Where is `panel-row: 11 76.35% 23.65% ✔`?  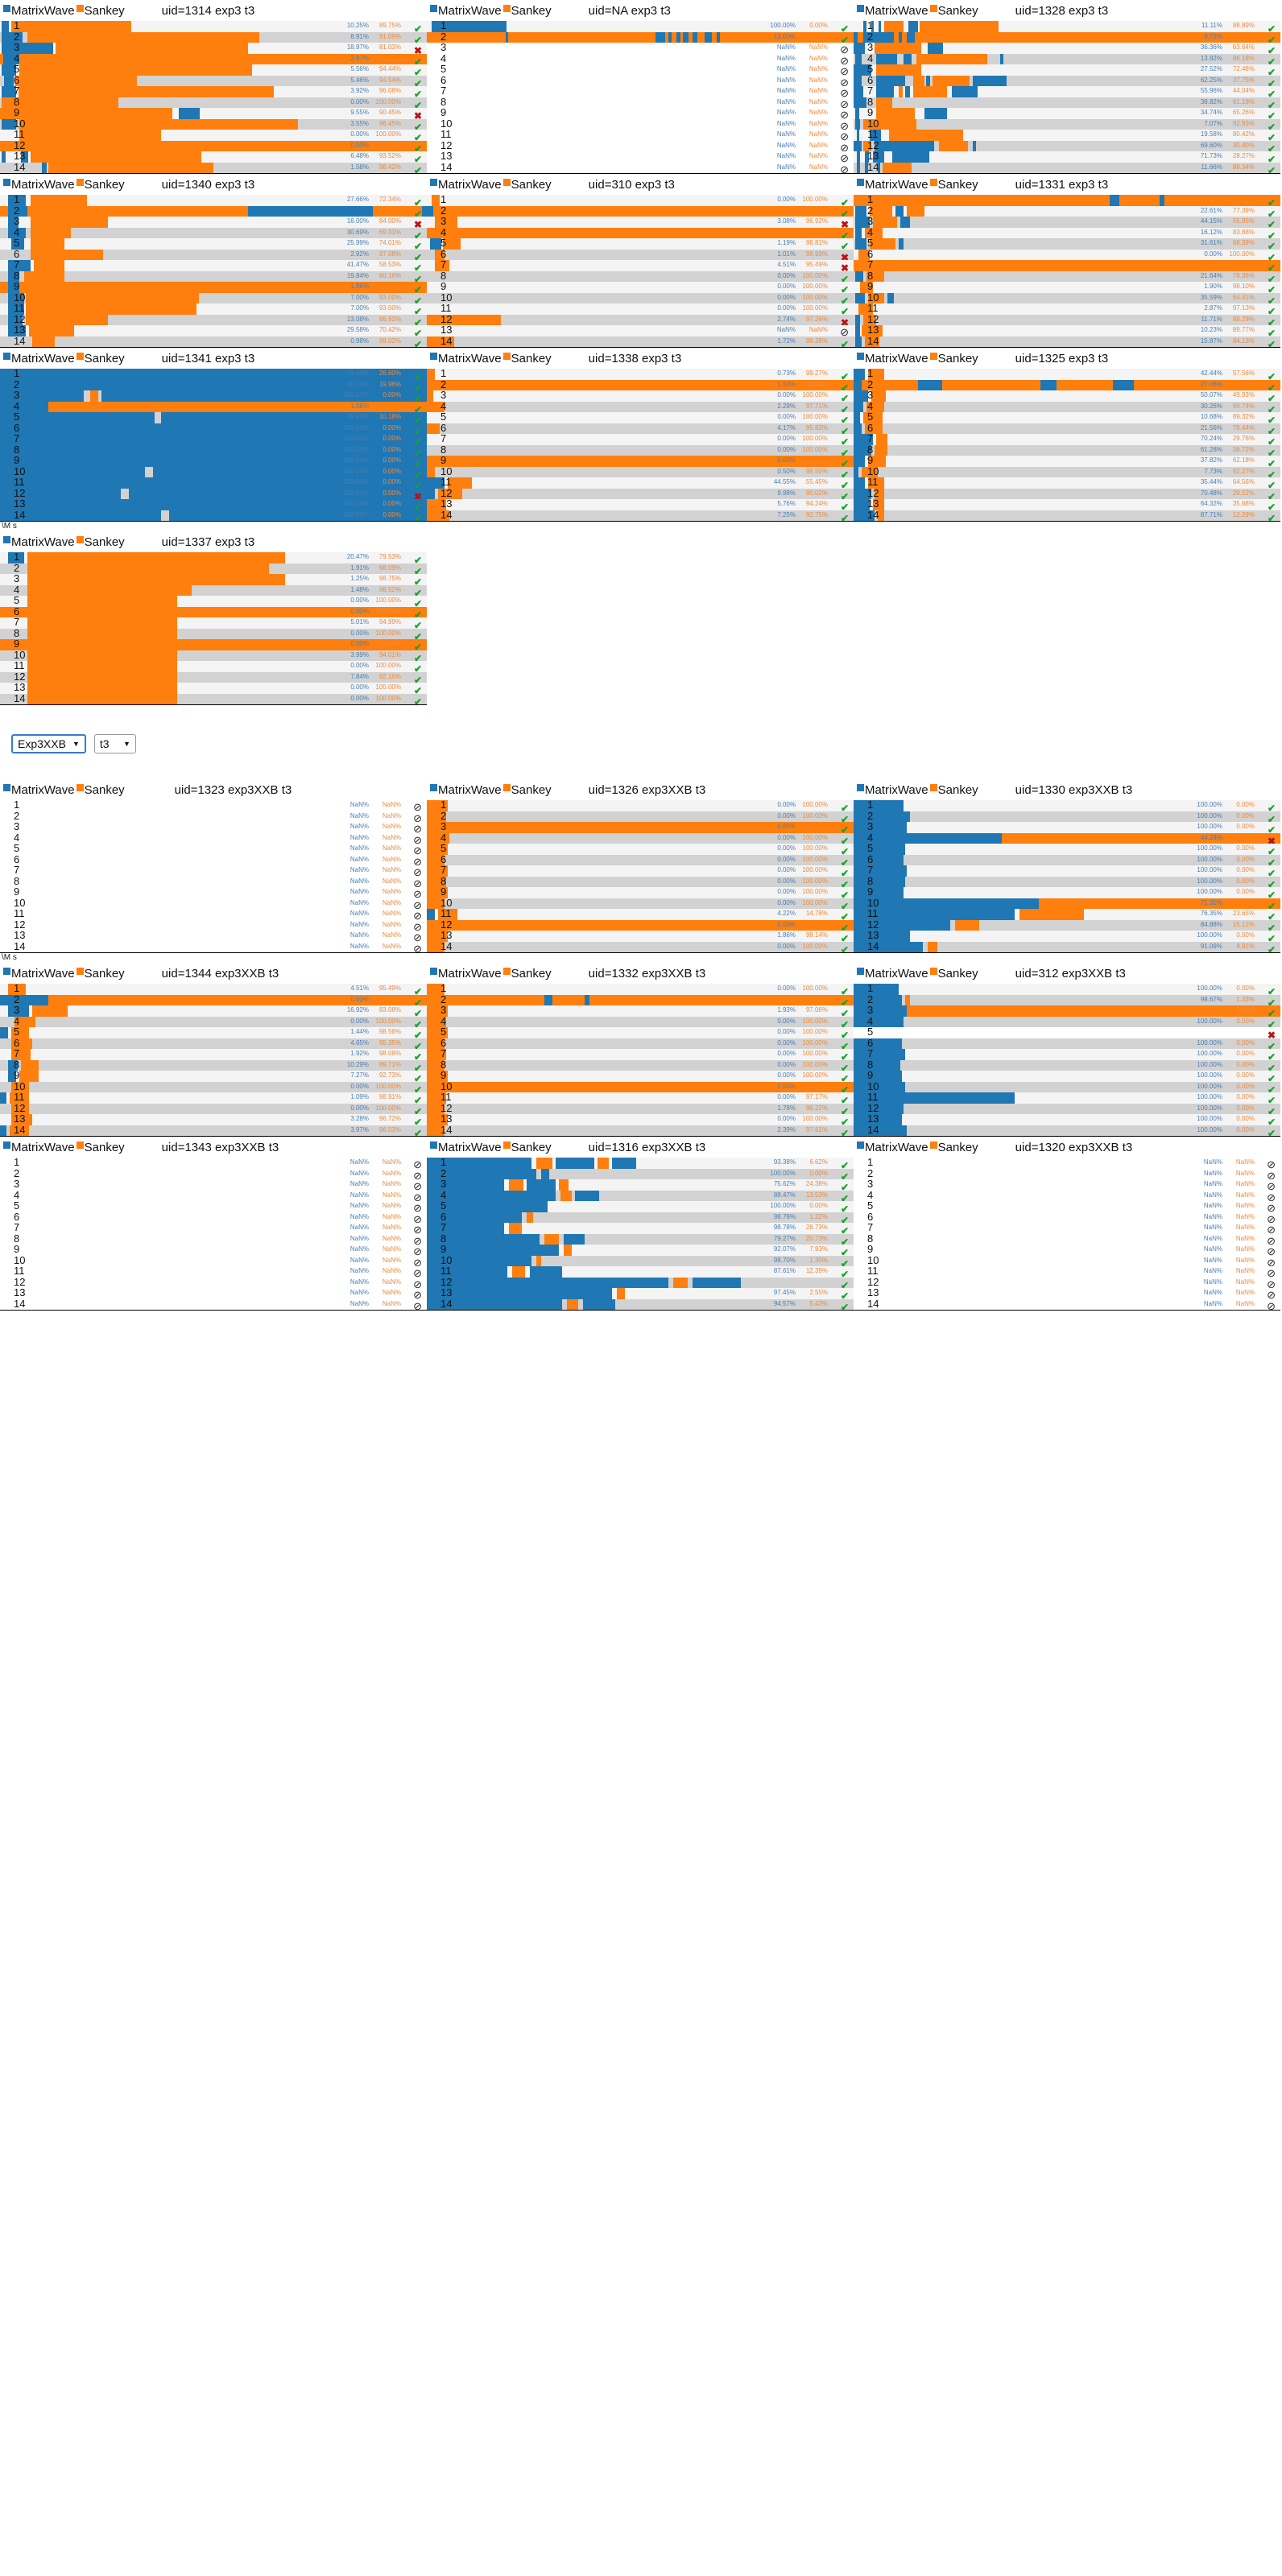 panel-row: 11 76.35% 23.65% ✔ is located at coordinates (1067, 914).